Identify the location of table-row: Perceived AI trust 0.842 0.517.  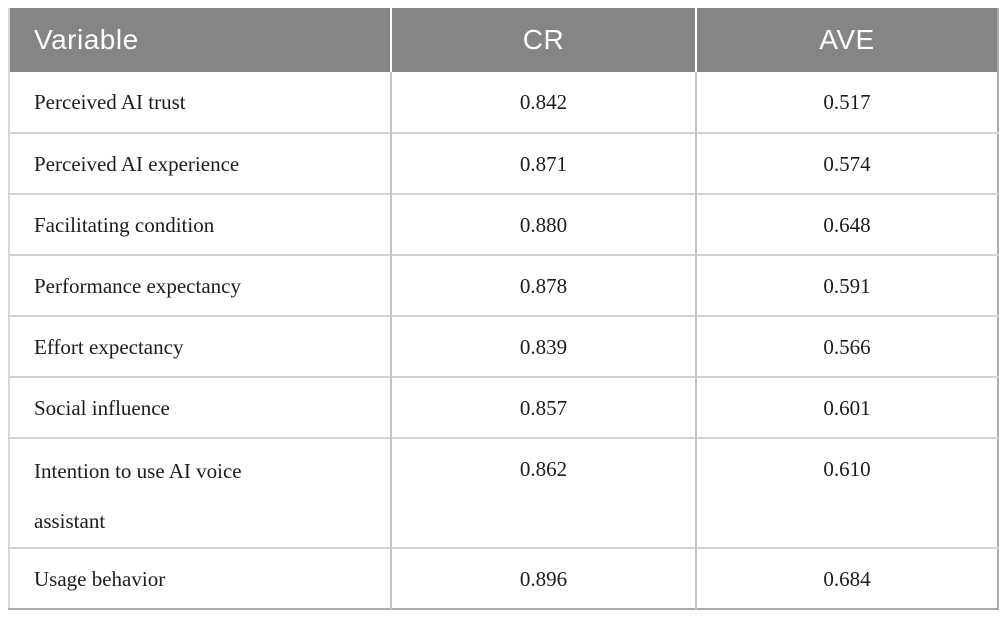
(503, 102).